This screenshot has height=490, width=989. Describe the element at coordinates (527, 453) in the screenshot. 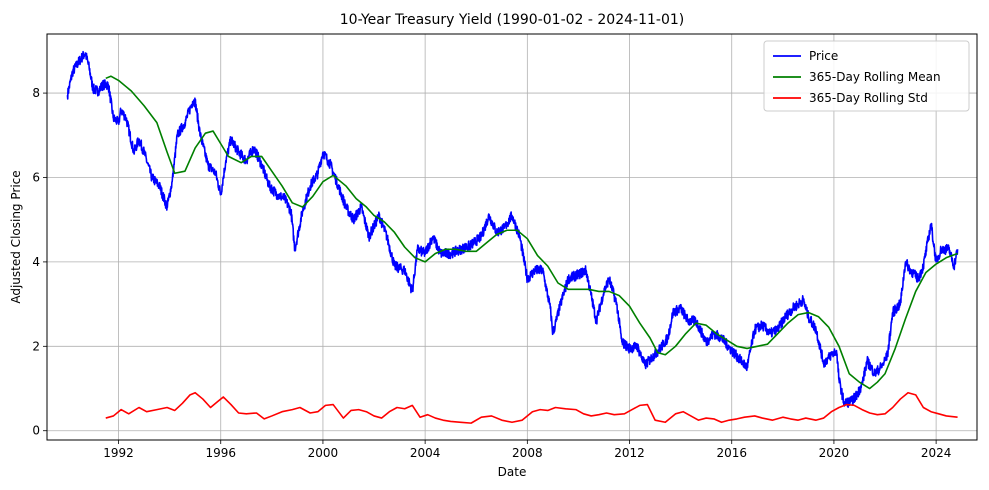

I see `x-tick-label: 2008` at that location.